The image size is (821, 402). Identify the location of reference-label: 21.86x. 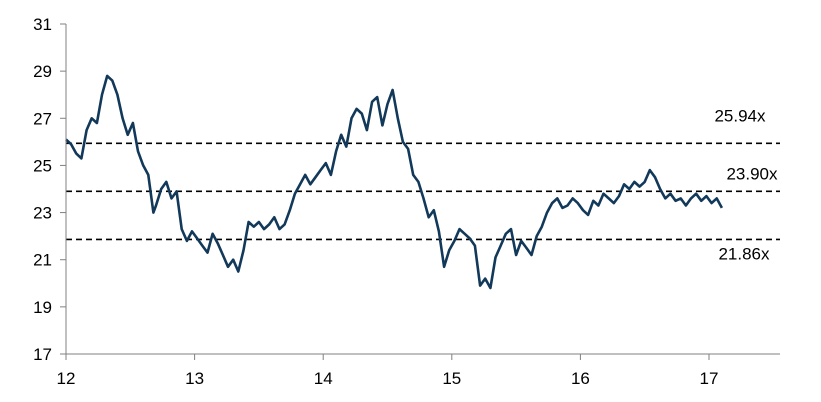
(744, 253).